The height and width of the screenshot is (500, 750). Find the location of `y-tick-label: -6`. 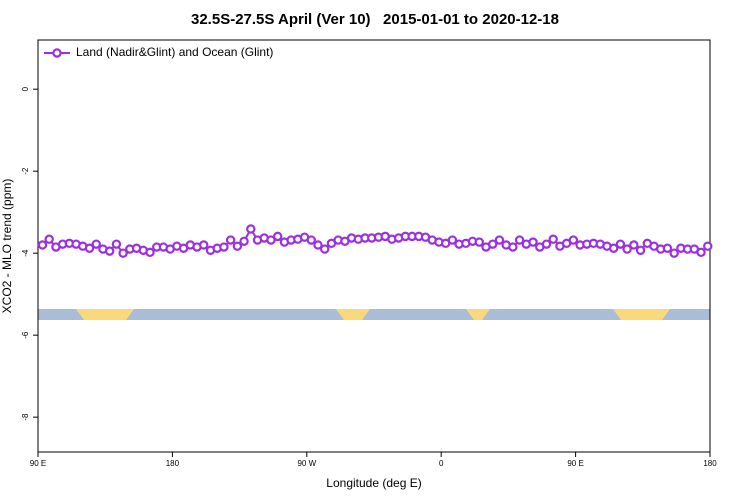

y-tick-label: -6 is located at coordinates (25, 335).